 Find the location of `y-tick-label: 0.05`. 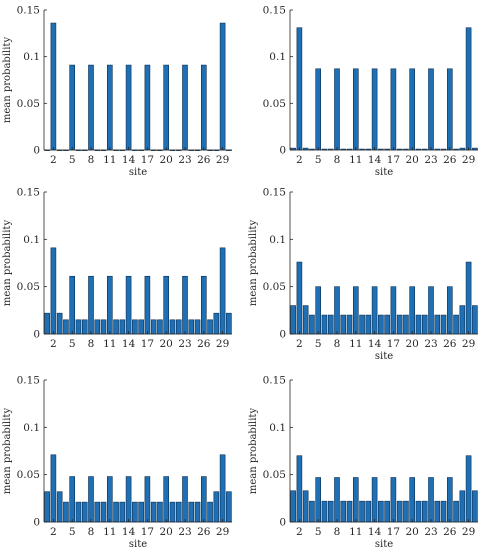

y-tick-label: 0.05 is located at coordinates (28, 287).